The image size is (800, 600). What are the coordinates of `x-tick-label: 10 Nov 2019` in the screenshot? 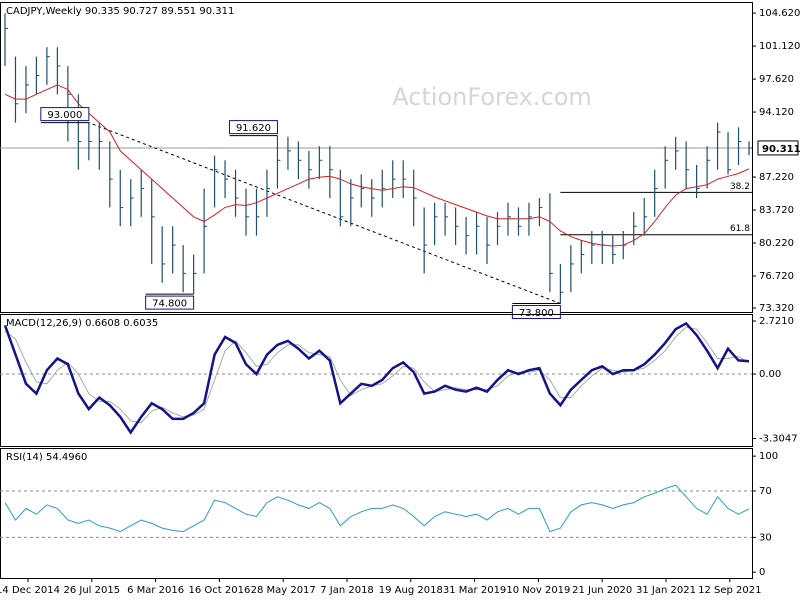 It's located at (538, 590).